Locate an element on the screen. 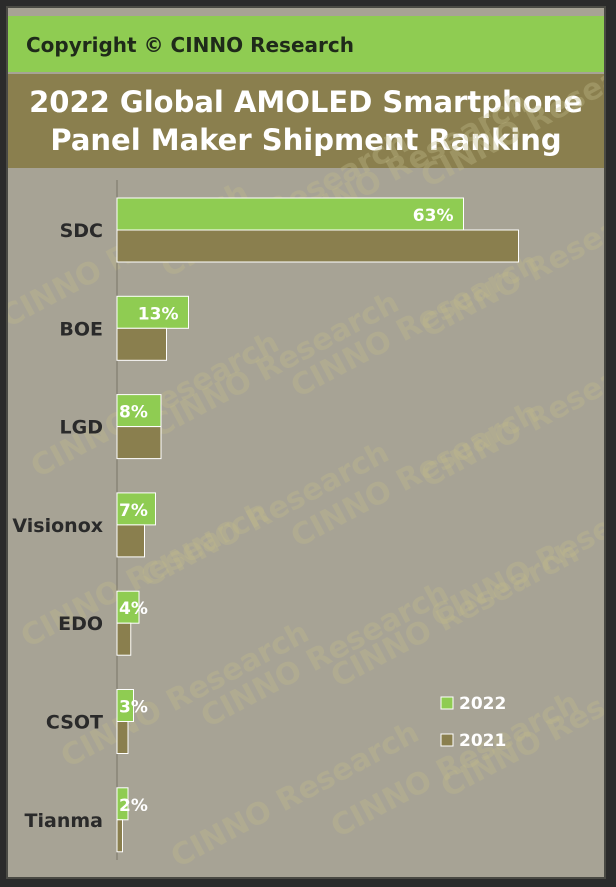 This screenshot has height=887, width=616. data-label-tianma: 2% is located at coordinates (133, 806).